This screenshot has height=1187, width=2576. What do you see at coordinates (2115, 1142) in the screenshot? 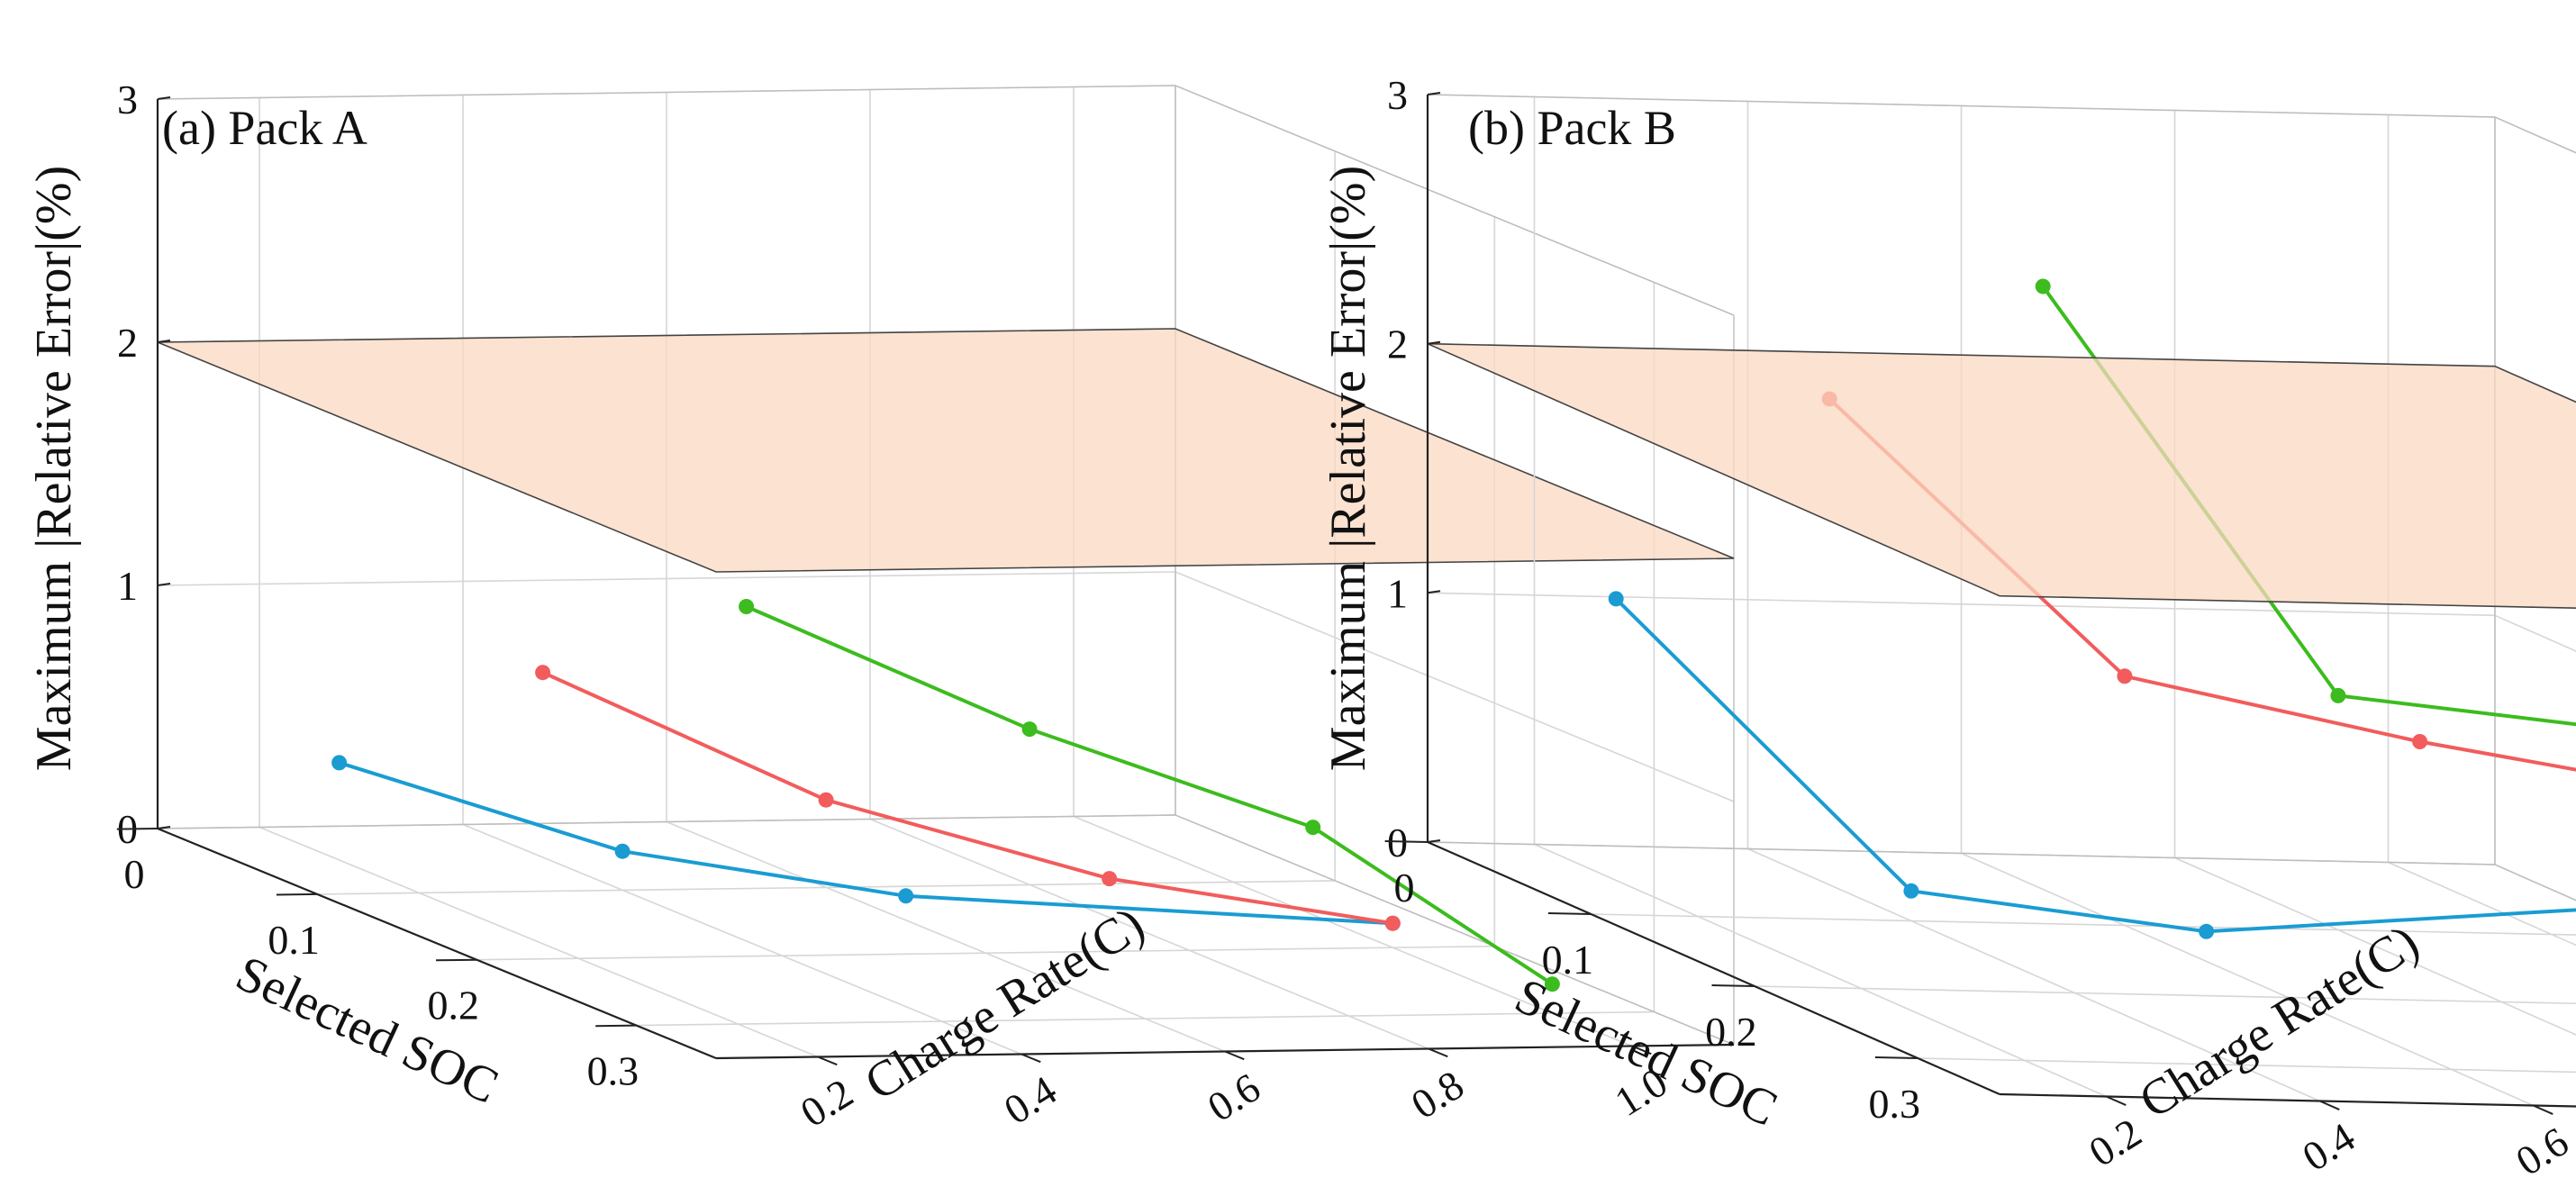
I see `y-tick-label: 0.2` at bounding box center [2115, 1142].